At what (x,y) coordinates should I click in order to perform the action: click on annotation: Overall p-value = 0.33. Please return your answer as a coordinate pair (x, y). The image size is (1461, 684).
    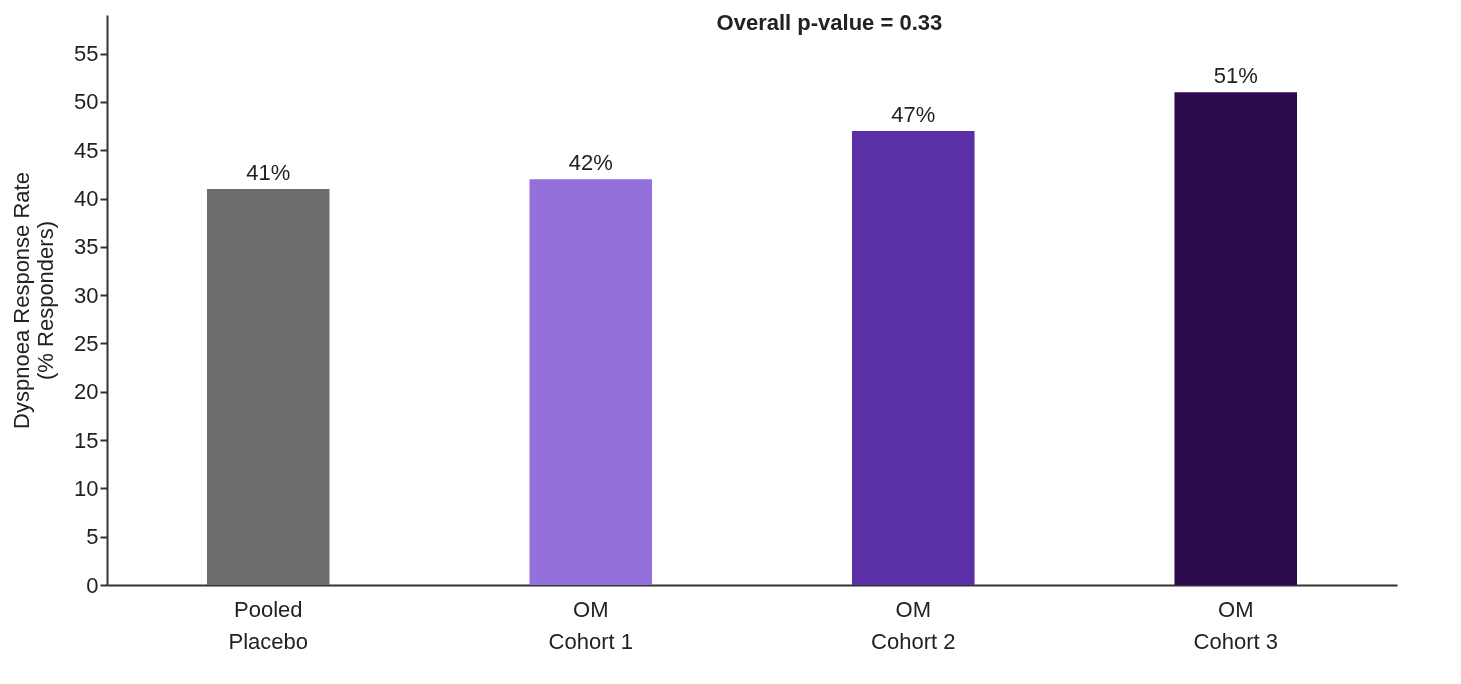
    Looking at the image, I should click on (829, 22).